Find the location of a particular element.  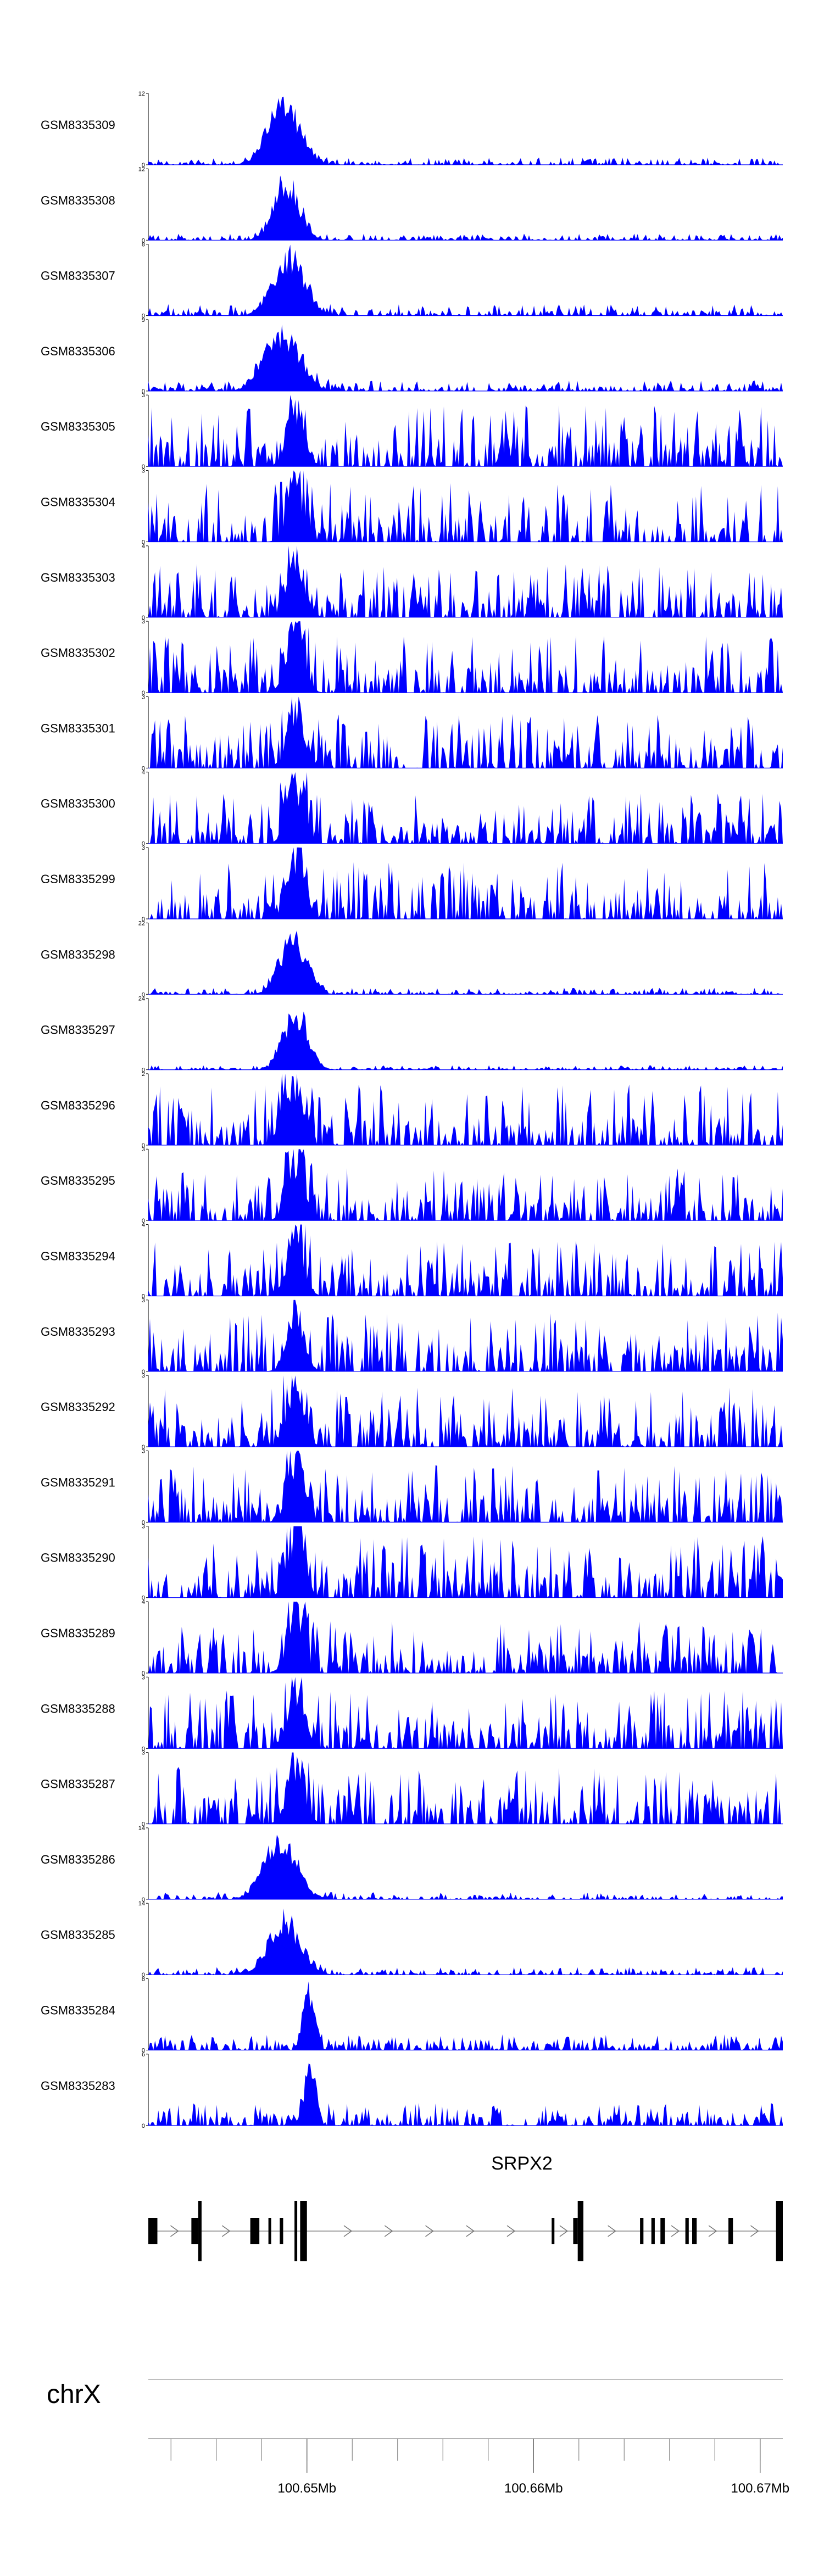

track-GSM8335294: GSM8335294 4 0 is located at coordinates (412, 1261).